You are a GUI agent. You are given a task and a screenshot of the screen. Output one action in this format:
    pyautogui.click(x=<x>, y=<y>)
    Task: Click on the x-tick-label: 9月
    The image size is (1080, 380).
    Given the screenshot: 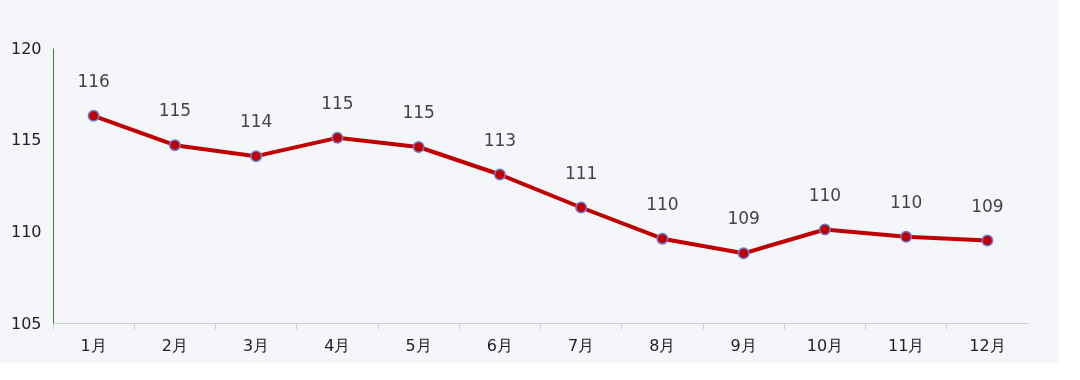 What is the action you would take?
    pyautogui.click(x=743, y=345)
    